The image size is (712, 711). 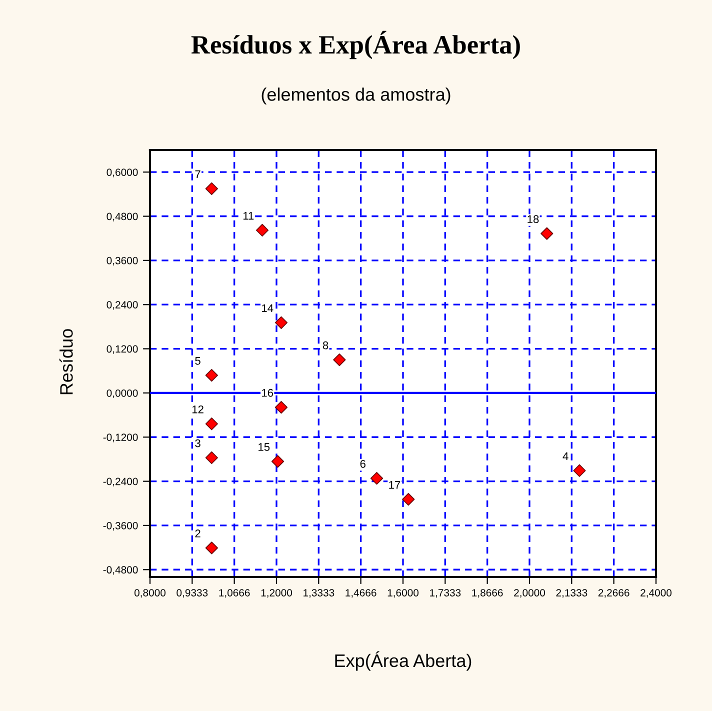 I want to click on annotation: 12, so click(x=198, y=409).